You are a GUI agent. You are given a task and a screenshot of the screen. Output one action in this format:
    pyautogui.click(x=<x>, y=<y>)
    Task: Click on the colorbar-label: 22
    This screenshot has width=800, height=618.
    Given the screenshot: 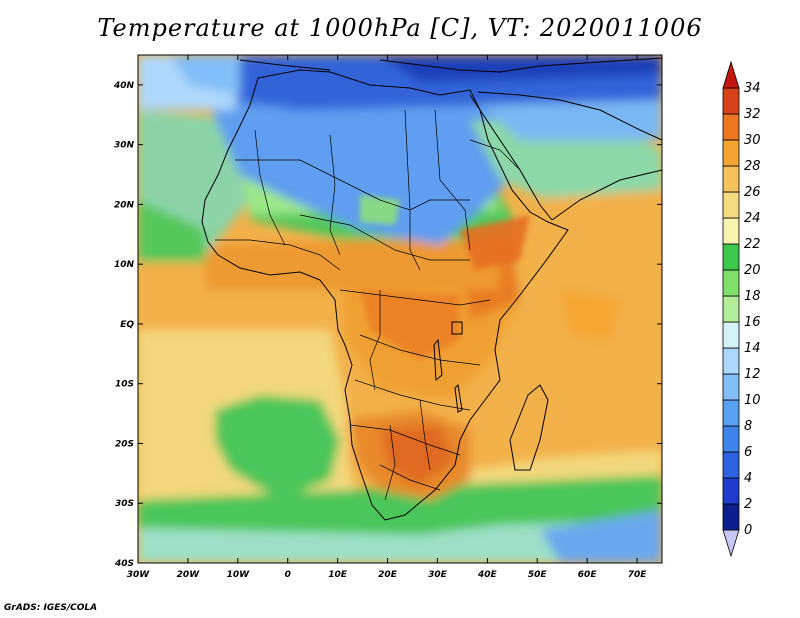 What is the action you would take?
    pyautogui.click(x=752, y=244)
    